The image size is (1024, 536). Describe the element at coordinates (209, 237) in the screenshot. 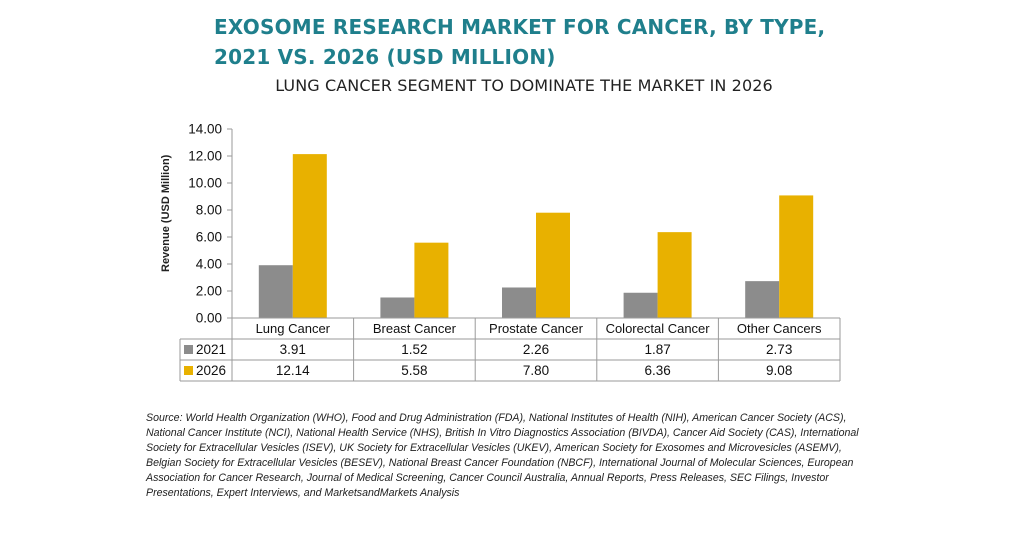

I see `y-tick-label: 6.00` at that location.